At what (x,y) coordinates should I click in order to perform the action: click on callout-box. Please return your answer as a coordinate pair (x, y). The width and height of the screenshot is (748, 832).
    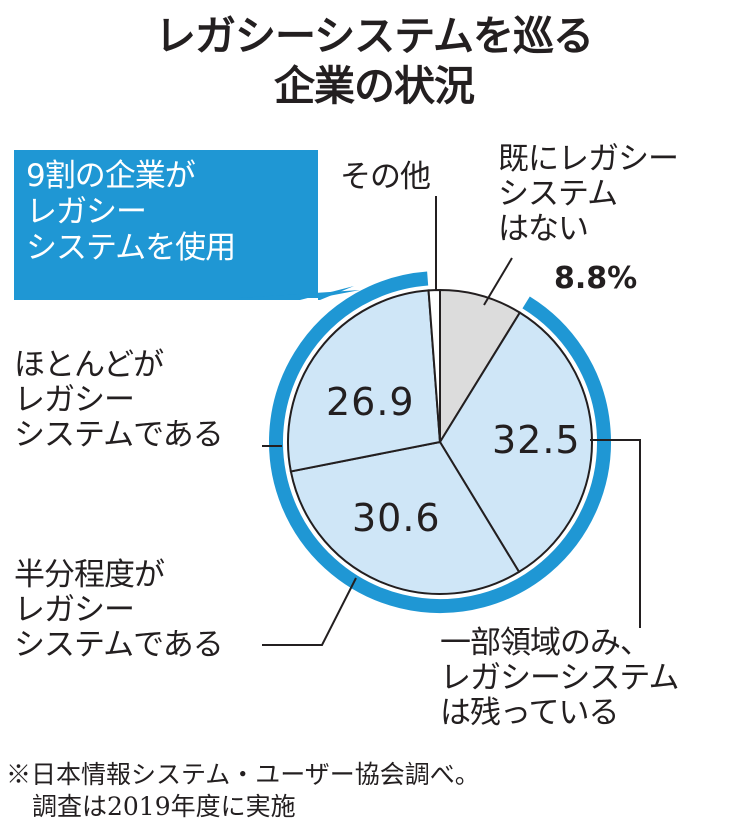
    Looking at the image, I should click on (184, 225).